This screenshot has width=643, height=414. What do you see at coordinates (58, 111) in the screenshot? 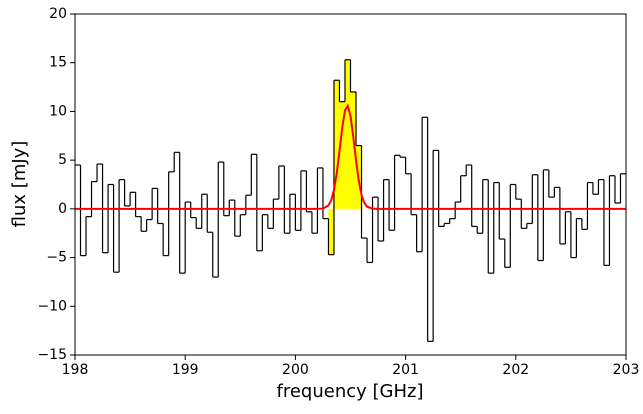
I see `y-tick-label: 10` at bounding box center [58, 111].